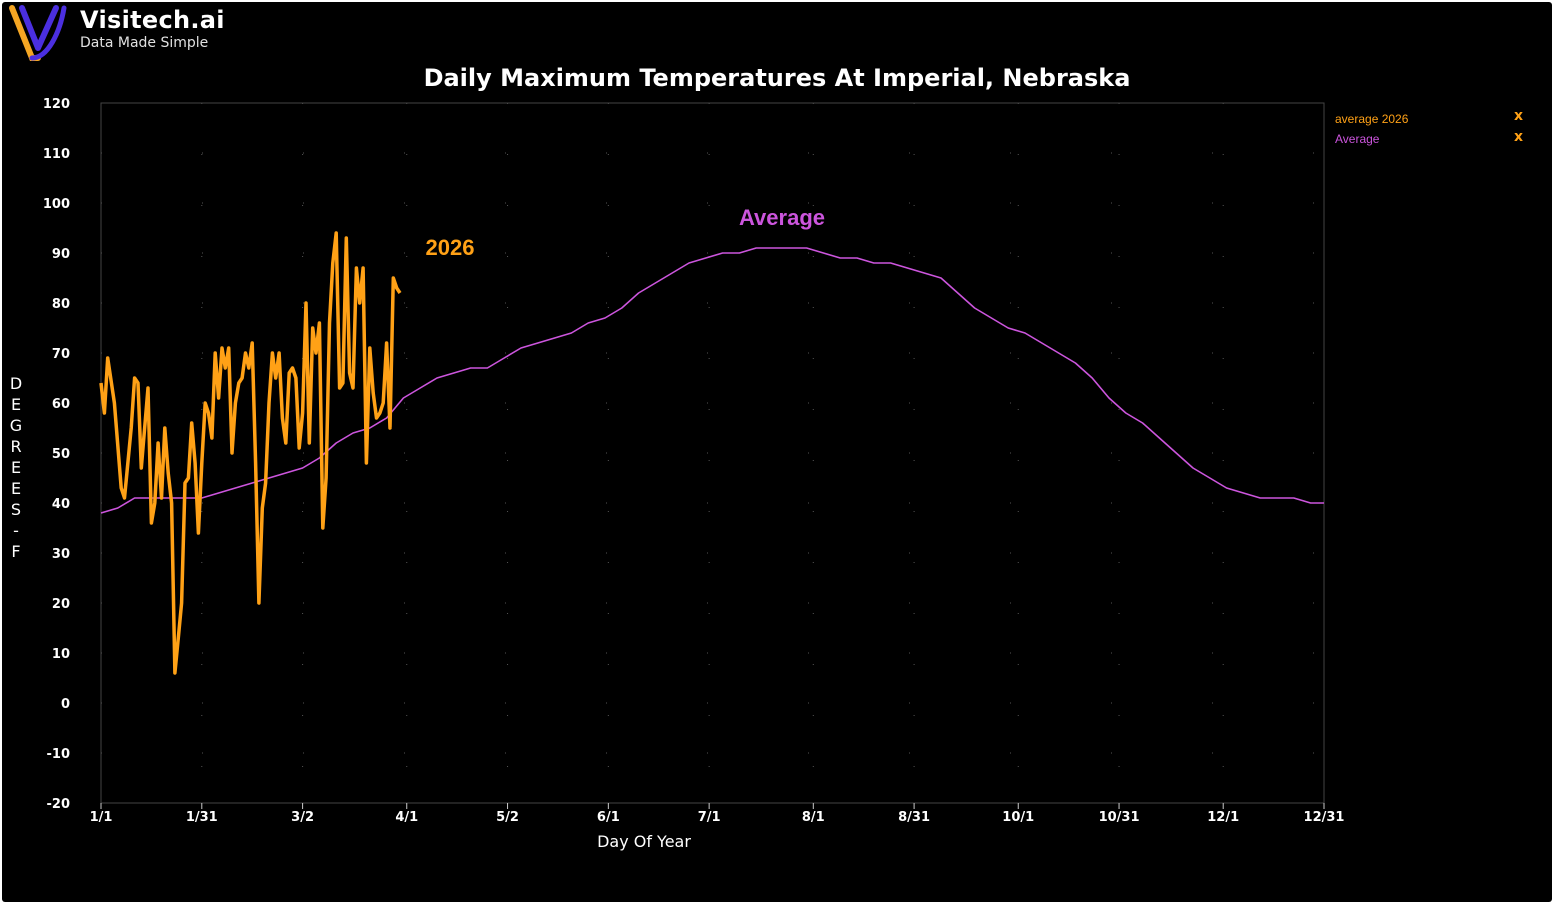  What do you see at coordinates (61, 554) in the screenshot?
I see `y-tick-label: 30` at bounding box center [61, 554].